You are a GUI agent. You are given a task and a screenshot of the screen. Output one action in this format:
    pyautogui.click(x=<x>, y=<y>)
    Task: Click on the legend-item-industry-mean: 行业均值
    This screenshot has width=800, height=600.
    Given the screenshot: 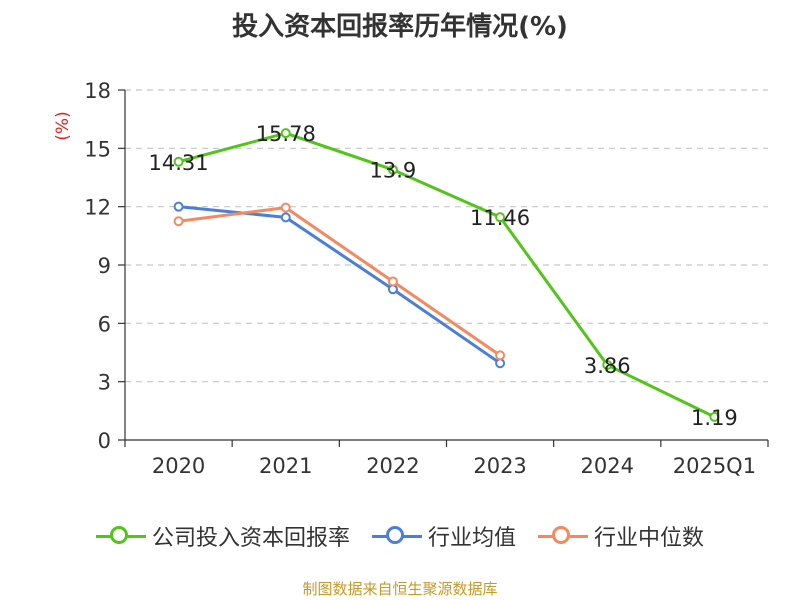 What is the action you would take?
    pyautogui.click(x=443, y=536)
    